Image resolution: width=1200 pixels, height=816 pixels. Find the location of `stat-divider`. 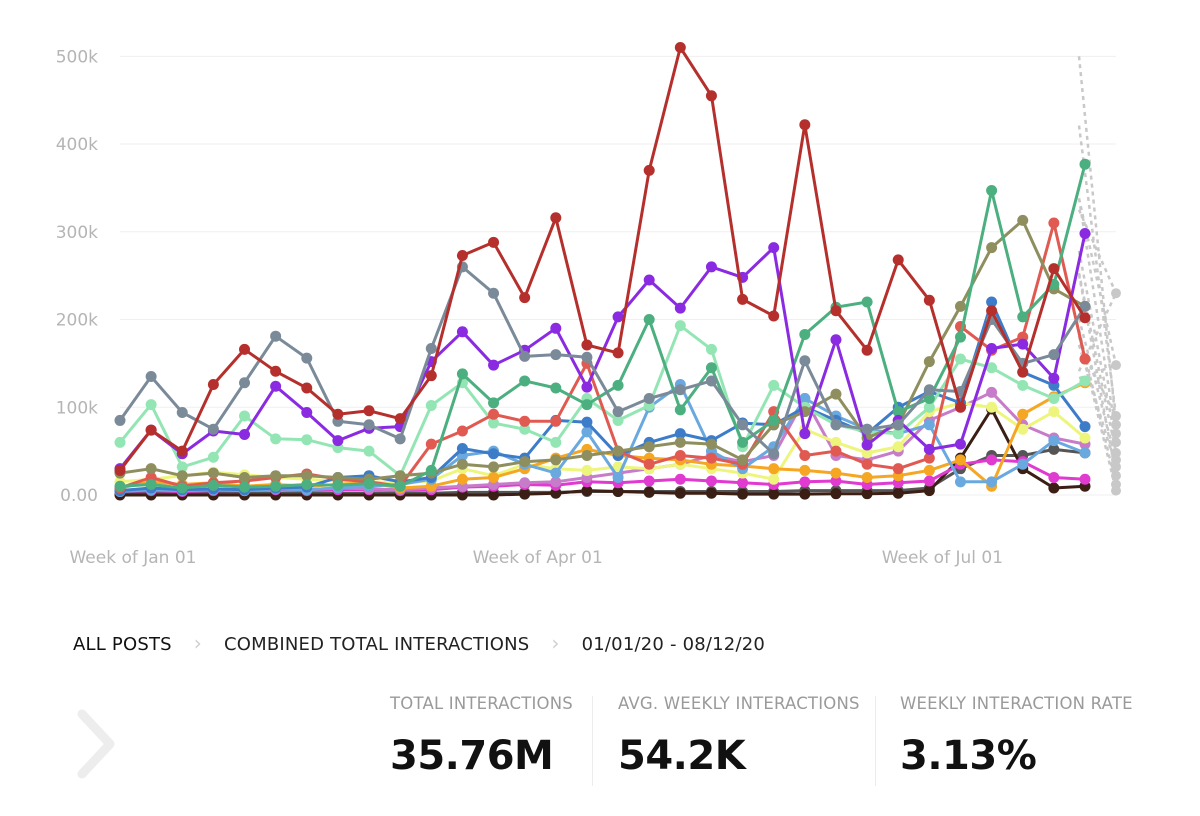

stat-divider is located at coordinates (875, 741).